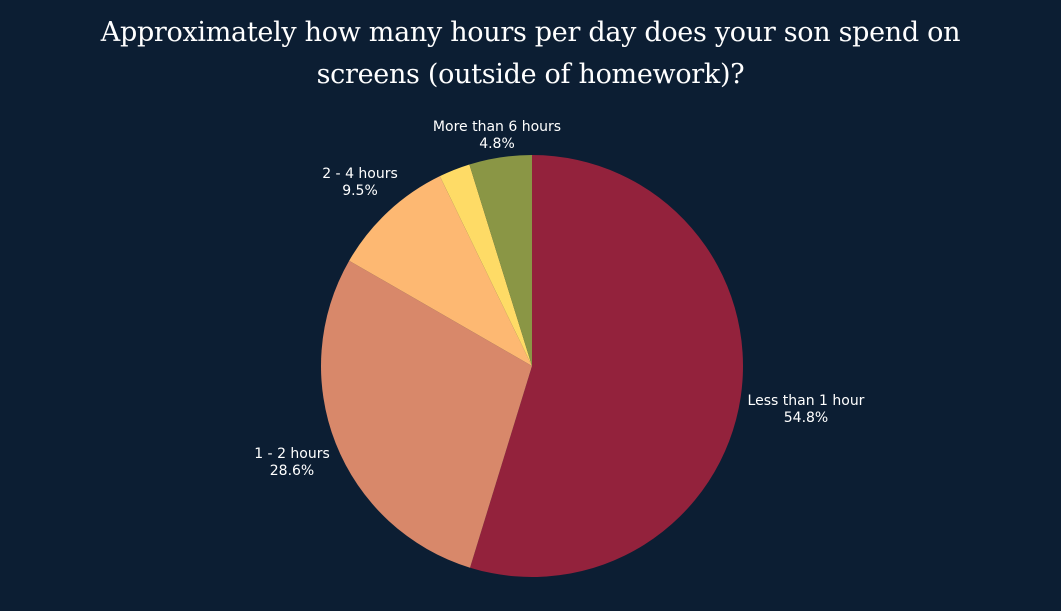 This screenshot has height=611, width=1061. Describe the element at coordinates (360, 191) in the screenshot. I see `slice-value-label-2: 9.5%` at that location.